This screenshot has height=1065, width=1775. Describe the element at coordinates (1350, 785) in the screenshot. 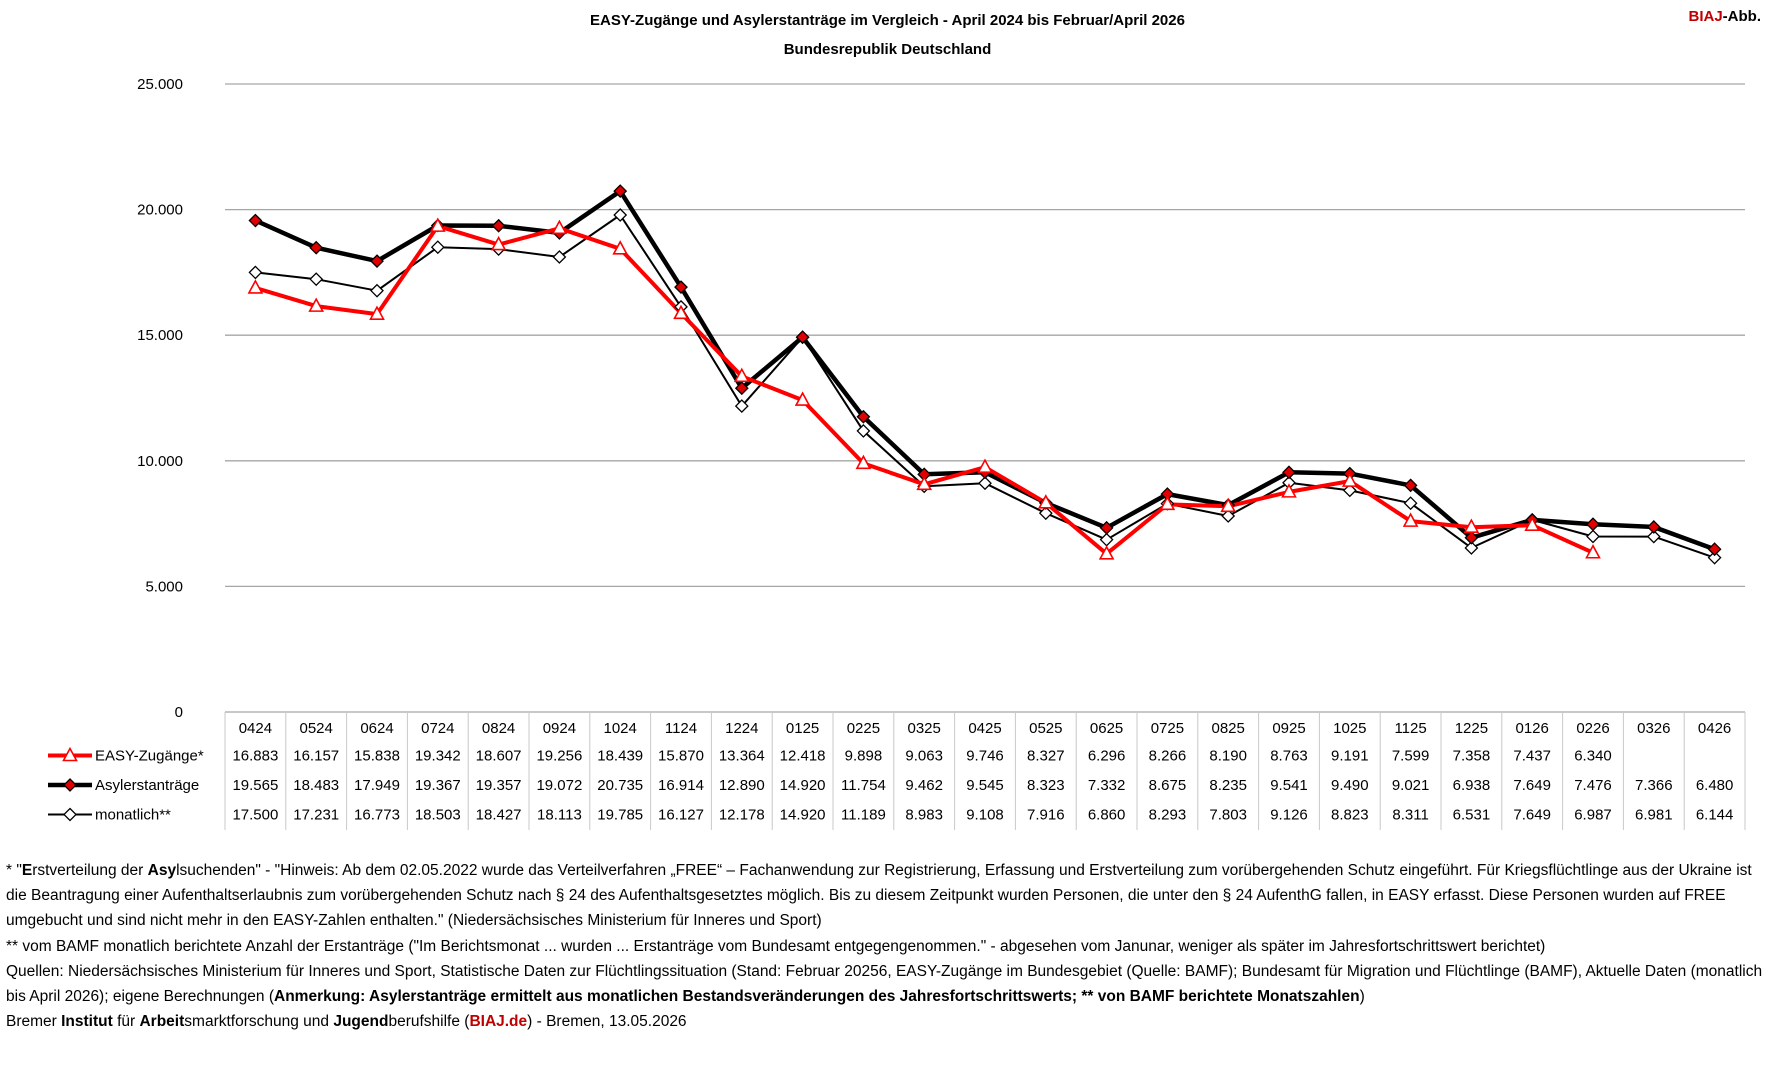

I see `table-cell-value: 9.490` at that location.